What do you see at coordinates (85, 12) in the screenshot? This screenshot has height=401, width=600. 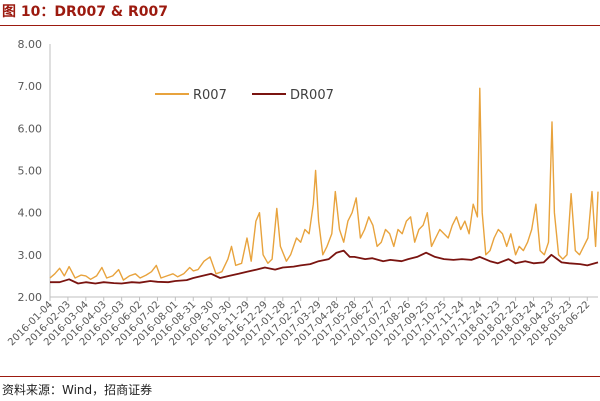 I see `figure-title: 图 10：DR007 & R007` at bounding box center [85, 12].